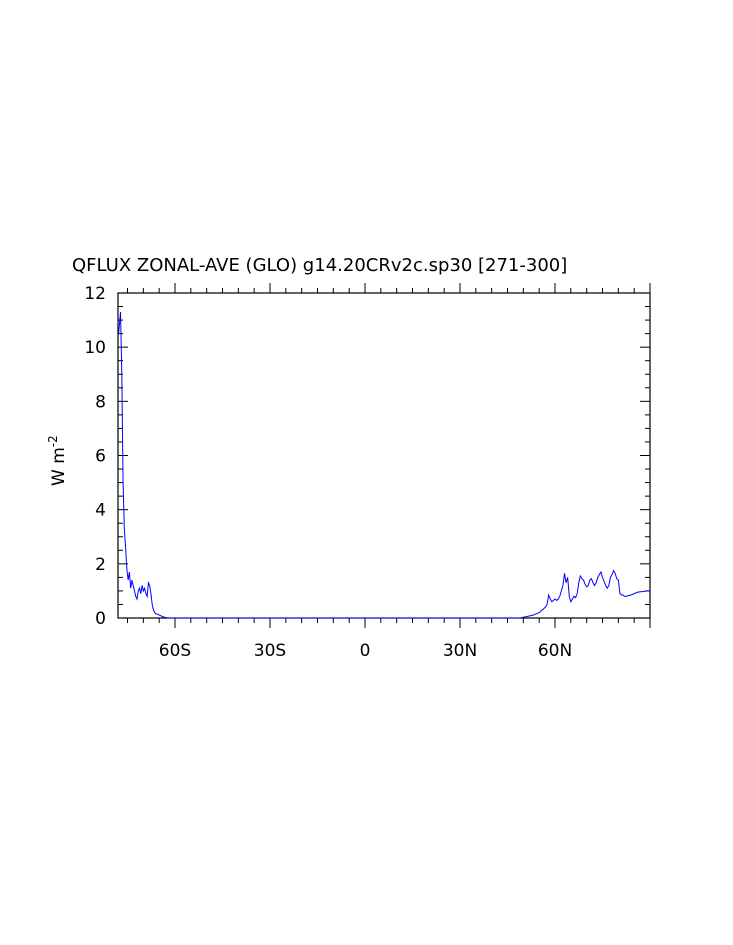 This screenshot has height=945, width=733. What do you see at coordinates (95, 348) in the screenshot?
I see `y-tick-label: 10` at bounding box center [95, 348].